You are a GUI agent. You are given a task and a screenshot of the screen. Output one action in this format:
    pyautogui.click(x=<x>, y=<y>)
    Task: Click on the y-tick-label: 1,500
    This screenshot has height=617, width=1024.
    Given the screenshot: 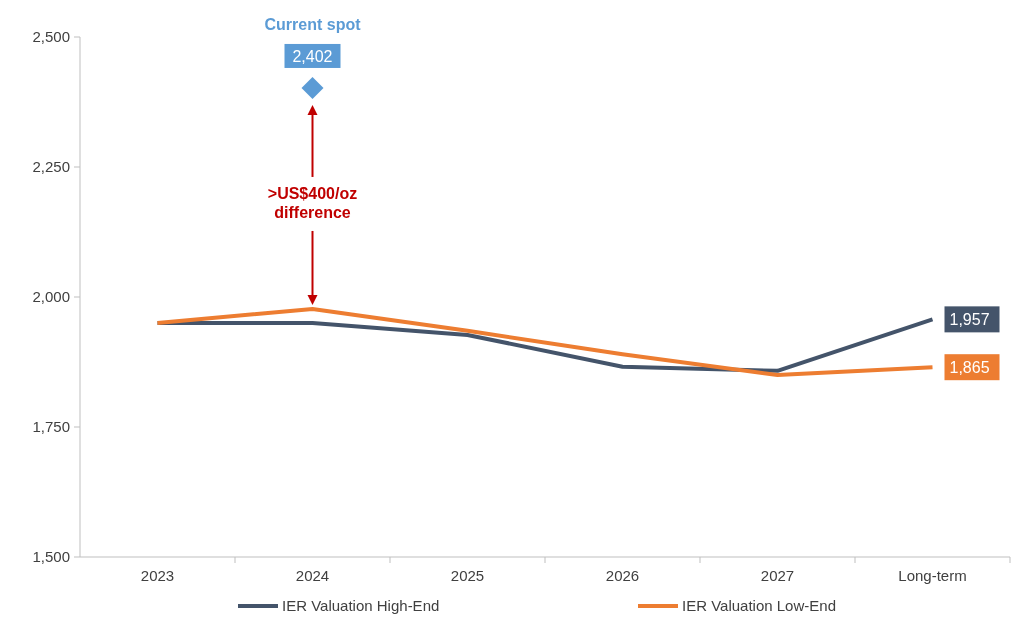 What is the action you would take?
    pyautogui.click(x=51, y=556)
    